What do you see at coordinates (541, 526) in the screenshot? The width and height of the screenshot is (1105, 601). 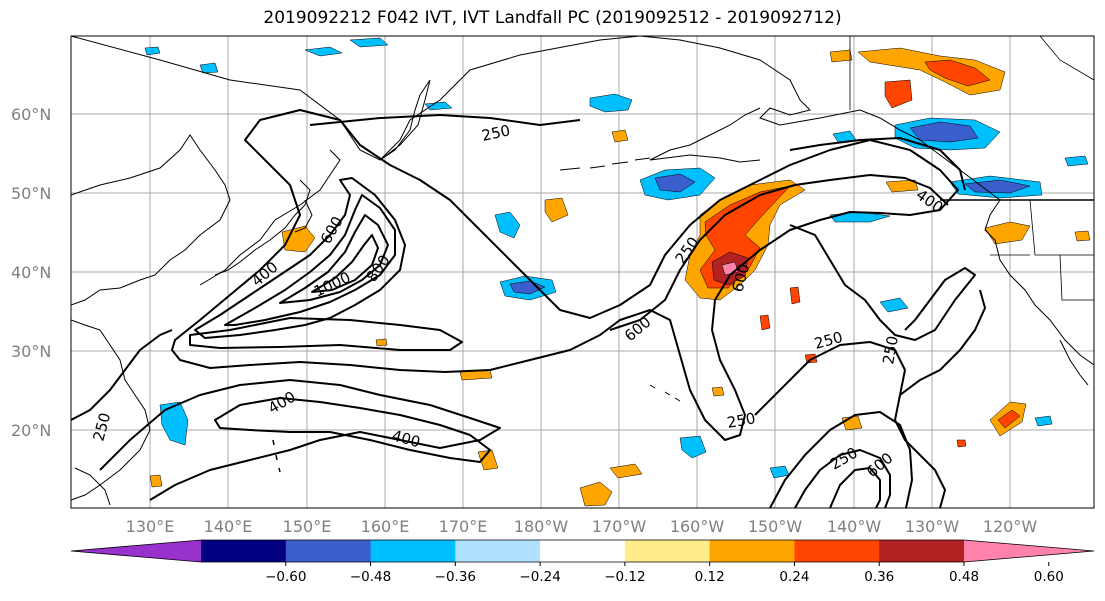 I see `lon-label: 180°W` at bounding box center [541, 526].